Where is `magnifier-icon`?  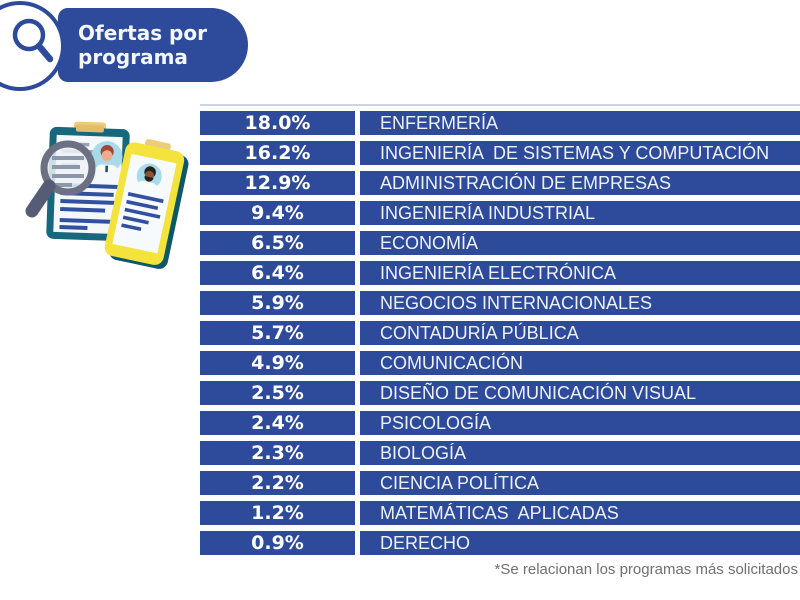
magnifier-icon is located at coordinates (33, 40).